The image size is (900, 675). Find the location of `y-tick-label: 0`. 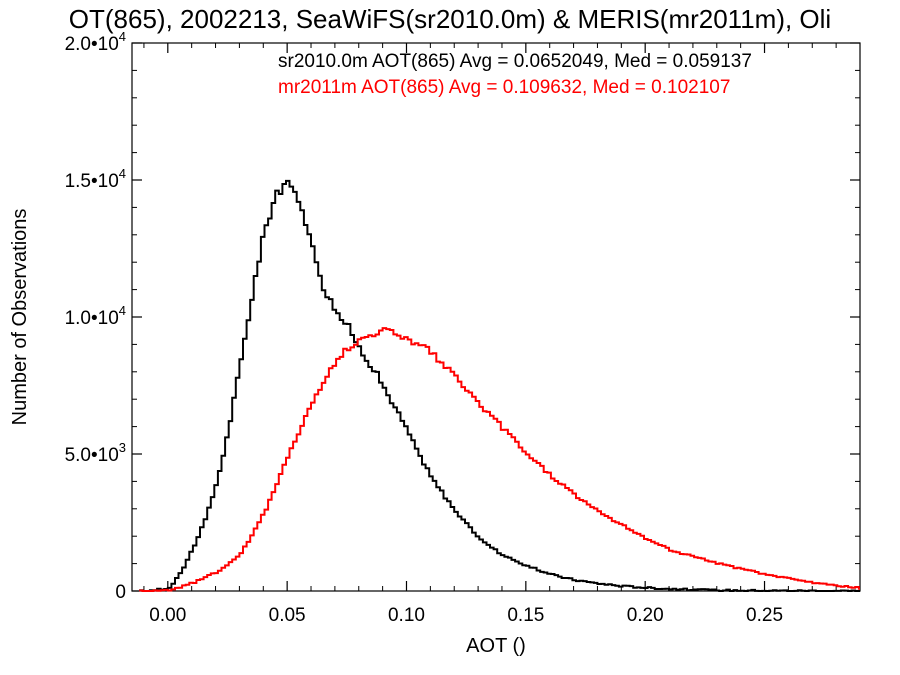

y-tick-label: 0 is located at coordinates (120, 592).